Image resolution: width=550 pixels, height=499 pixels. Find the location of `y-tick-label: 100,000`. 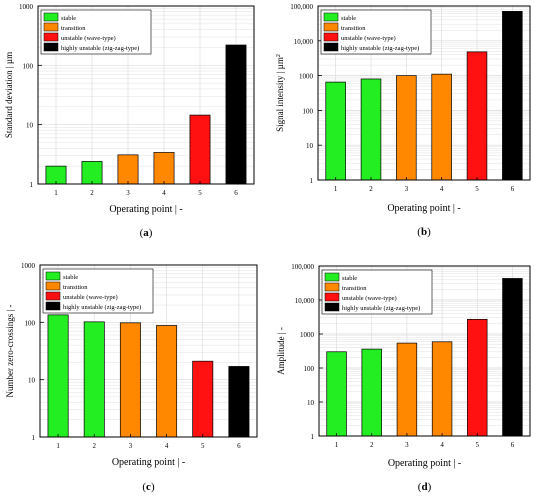

y-tick-label: 100,000 is located at coordinates (301, 7).